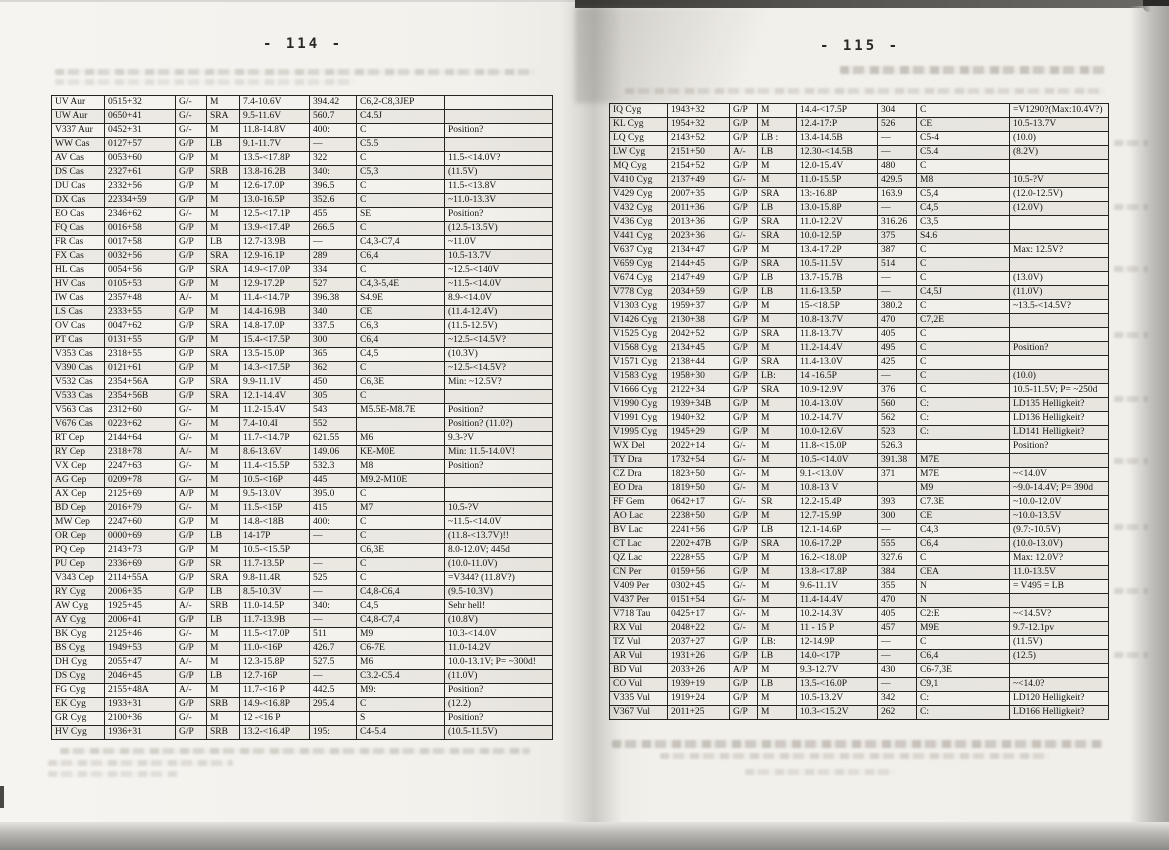 The image size is (1169, 850). Describe the element at coordinates (274, 480) in the screenshot. I see `table-cell: 10.5-<16P` at that location.